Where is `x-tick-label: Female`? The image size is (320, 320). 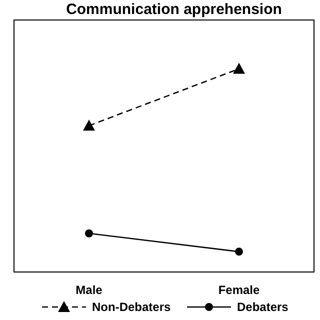 x-tick-label: Female is located at coordinates (239, 290).